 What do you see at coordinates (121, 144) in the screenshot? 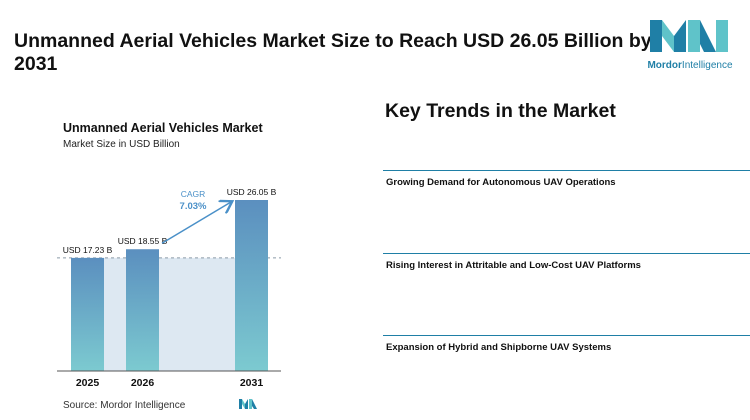
I see `chart-subtitle: Market Size in USD Billion` at bounding box center [121, 144].